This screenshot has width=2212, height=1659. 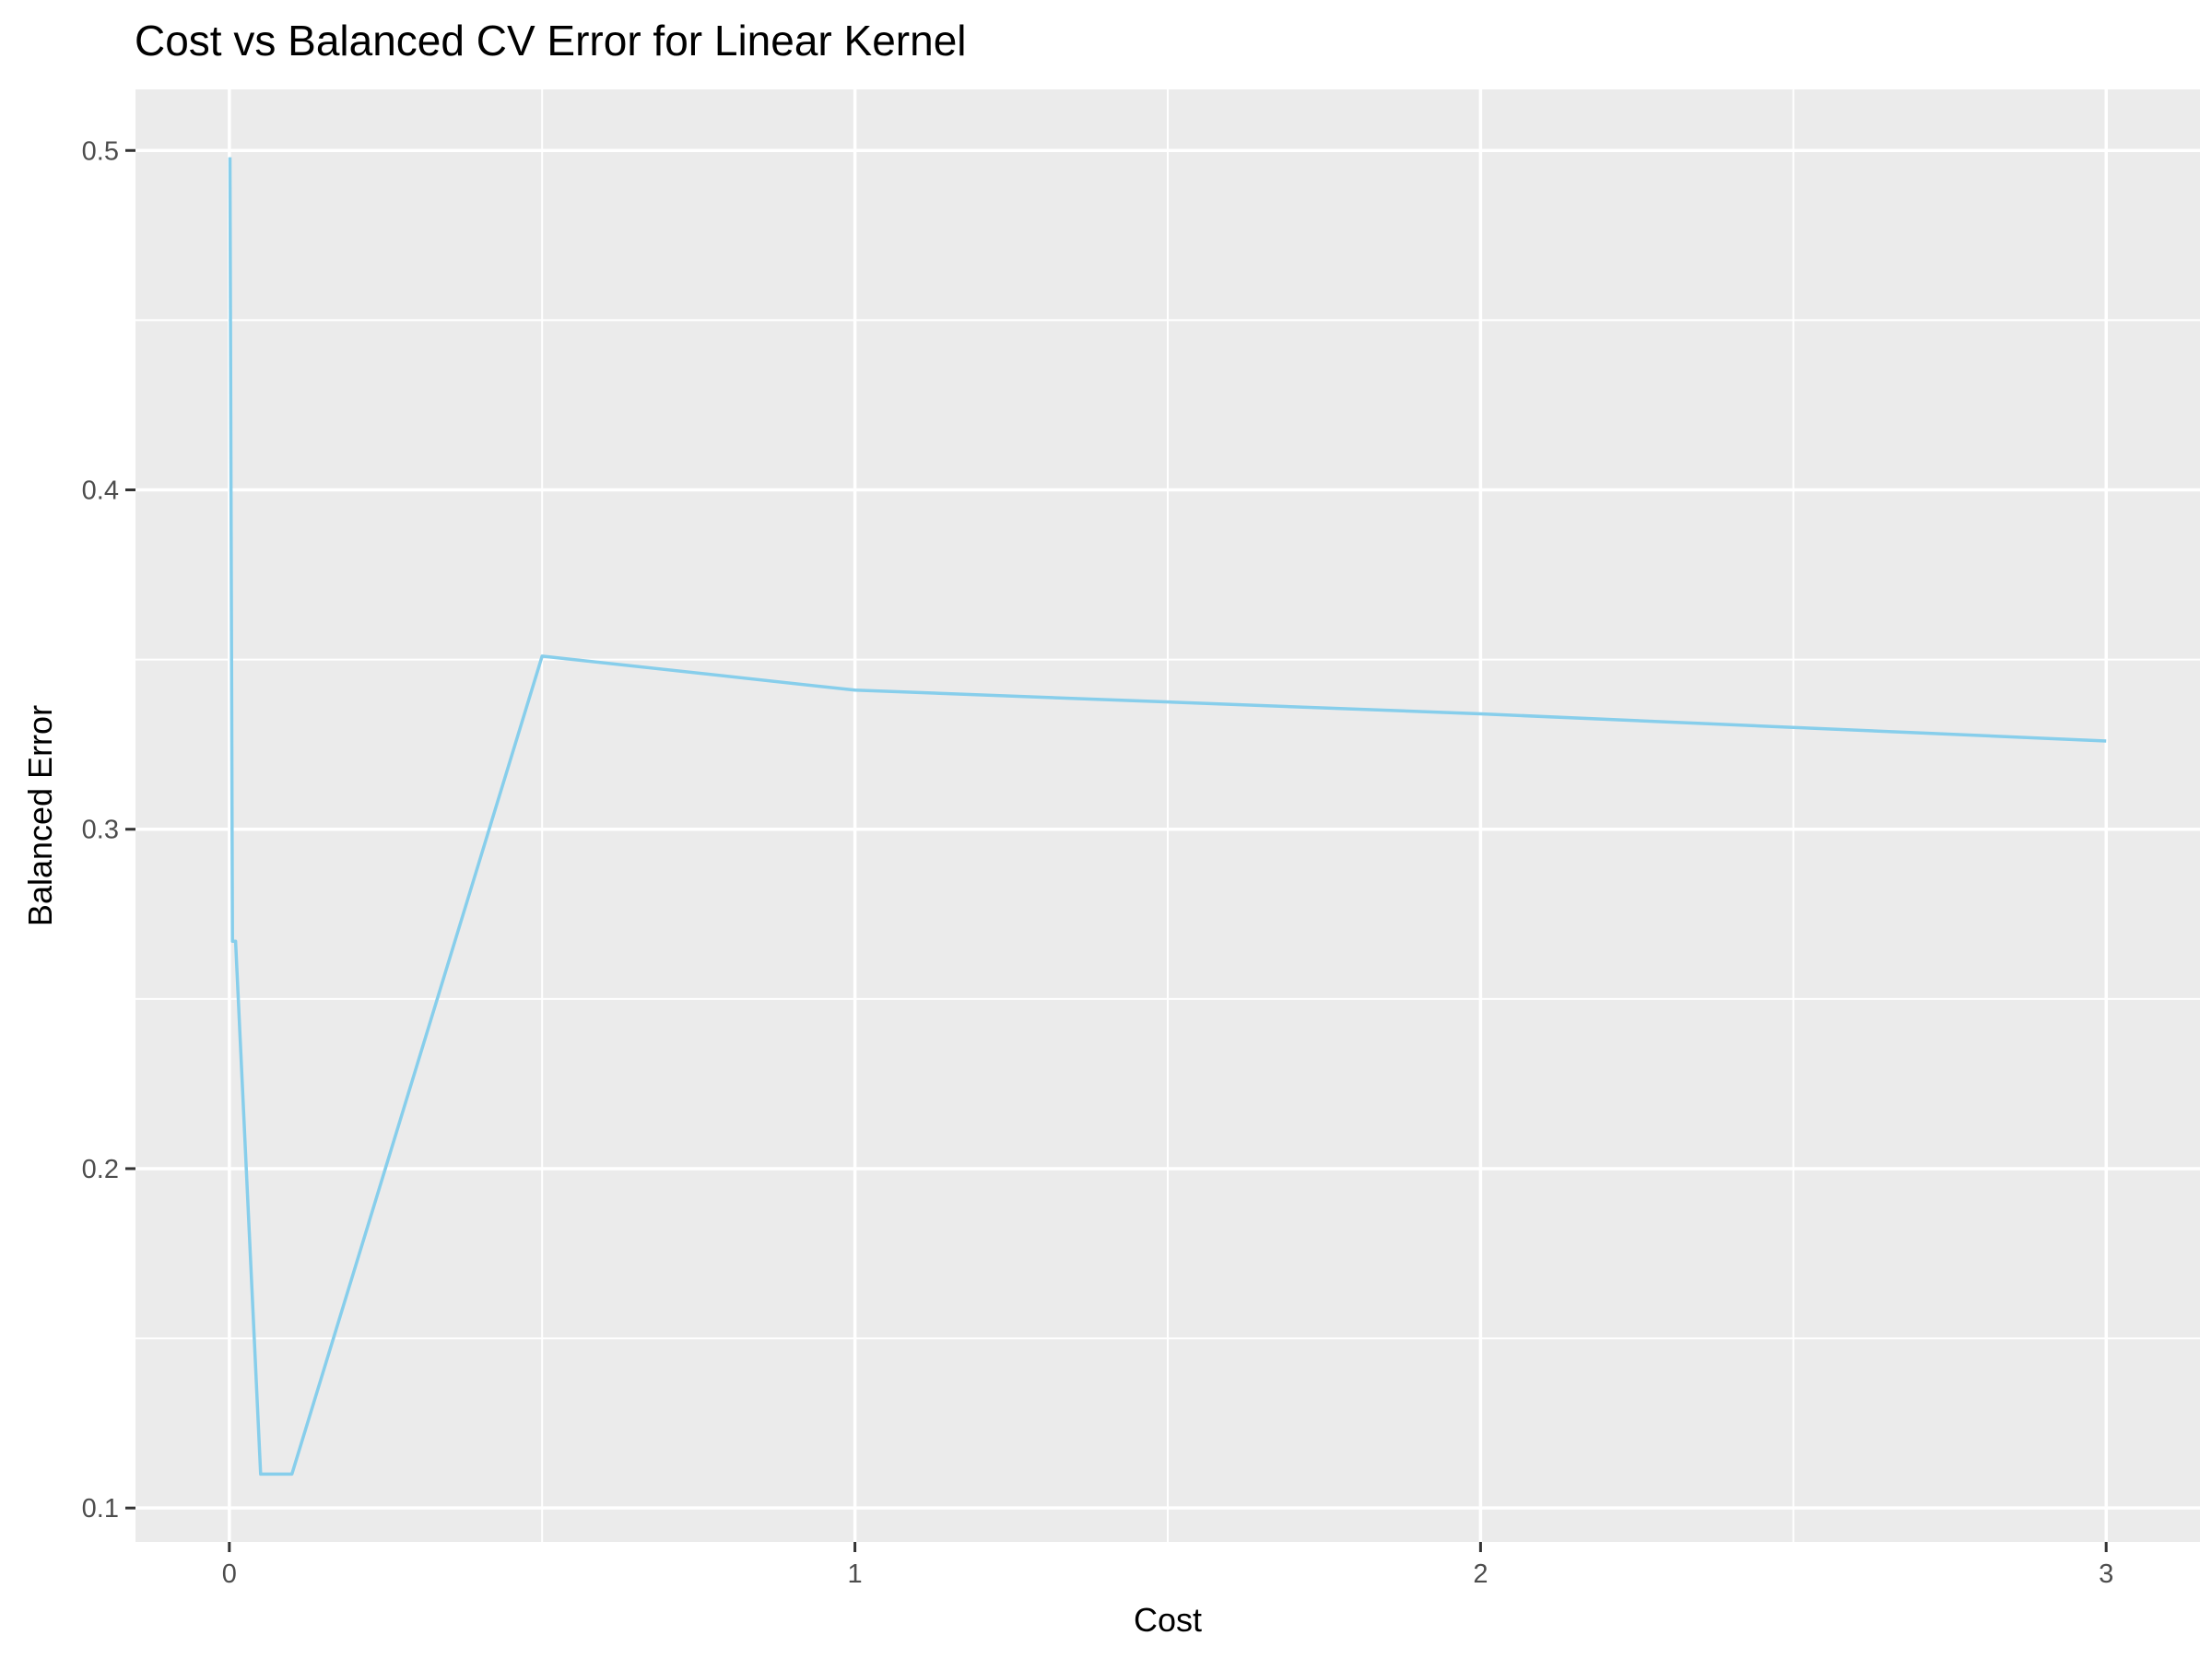 I want to click on y-tick-label-0: 0.1, so click(x=100, y=1509).